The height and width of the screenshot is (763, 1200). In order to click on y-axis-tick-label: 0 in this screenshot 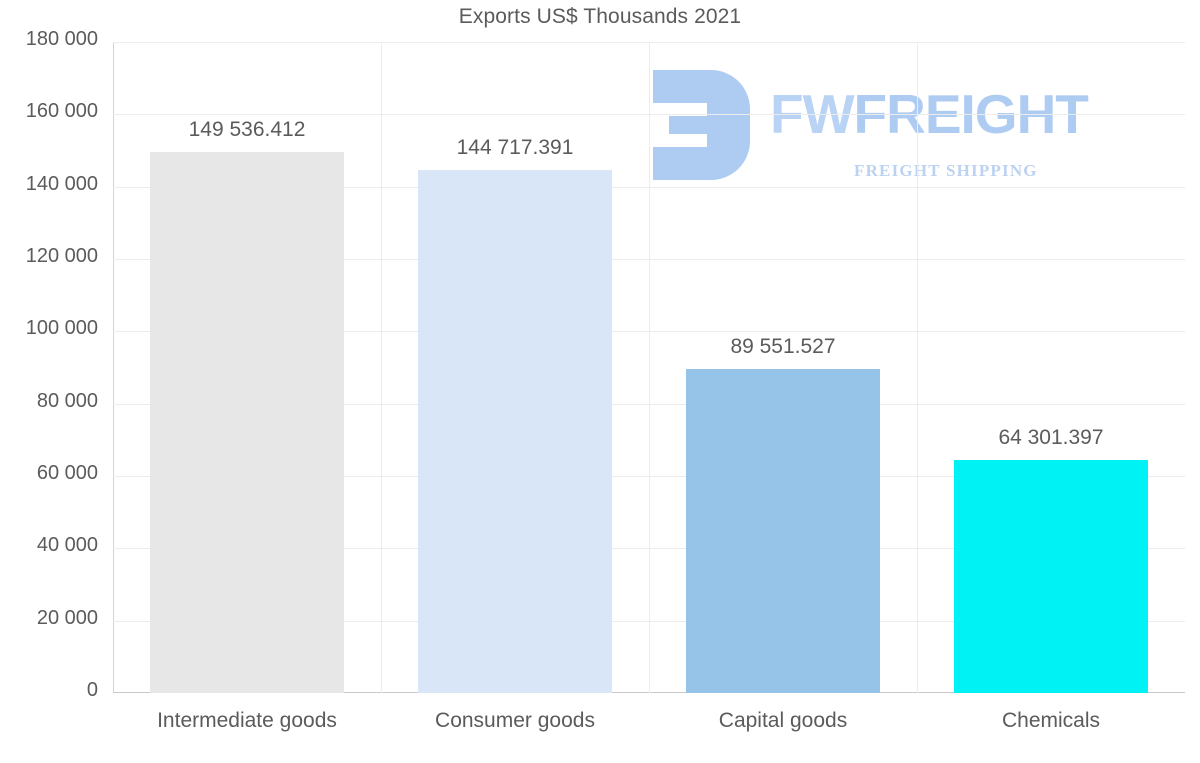, I will do `click(92, 690)`.